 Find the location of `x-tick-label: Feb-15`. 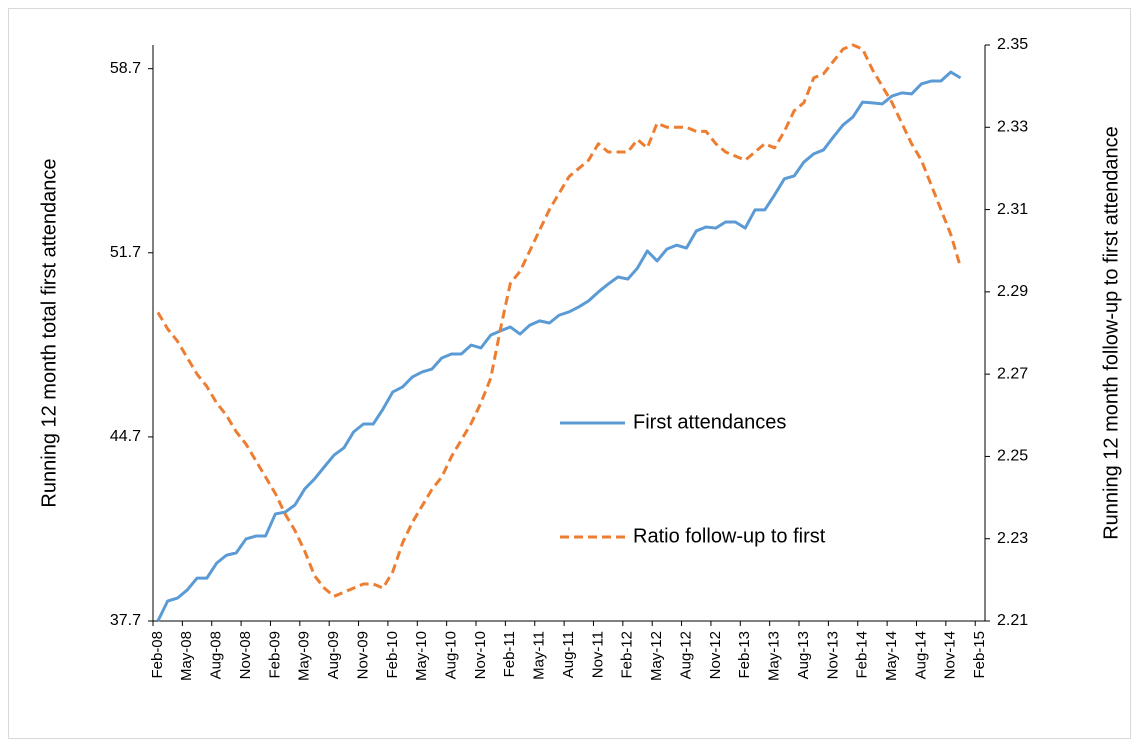

x-tick-label: Feb-15 is located at coordinates (979, 655).